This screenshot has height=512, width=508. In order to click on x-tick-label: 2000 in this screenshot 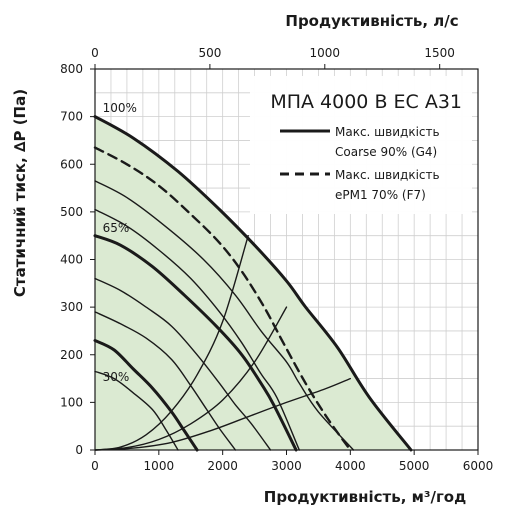, I will do `click(222, 466)`.